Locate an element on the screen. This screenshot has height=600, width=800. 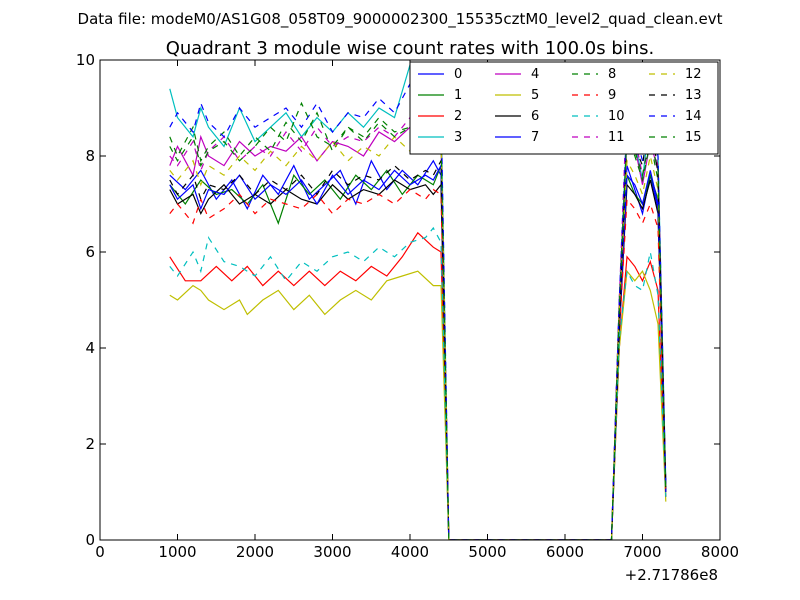
legend-label-14: 14 is located at coordinates (693, 116).